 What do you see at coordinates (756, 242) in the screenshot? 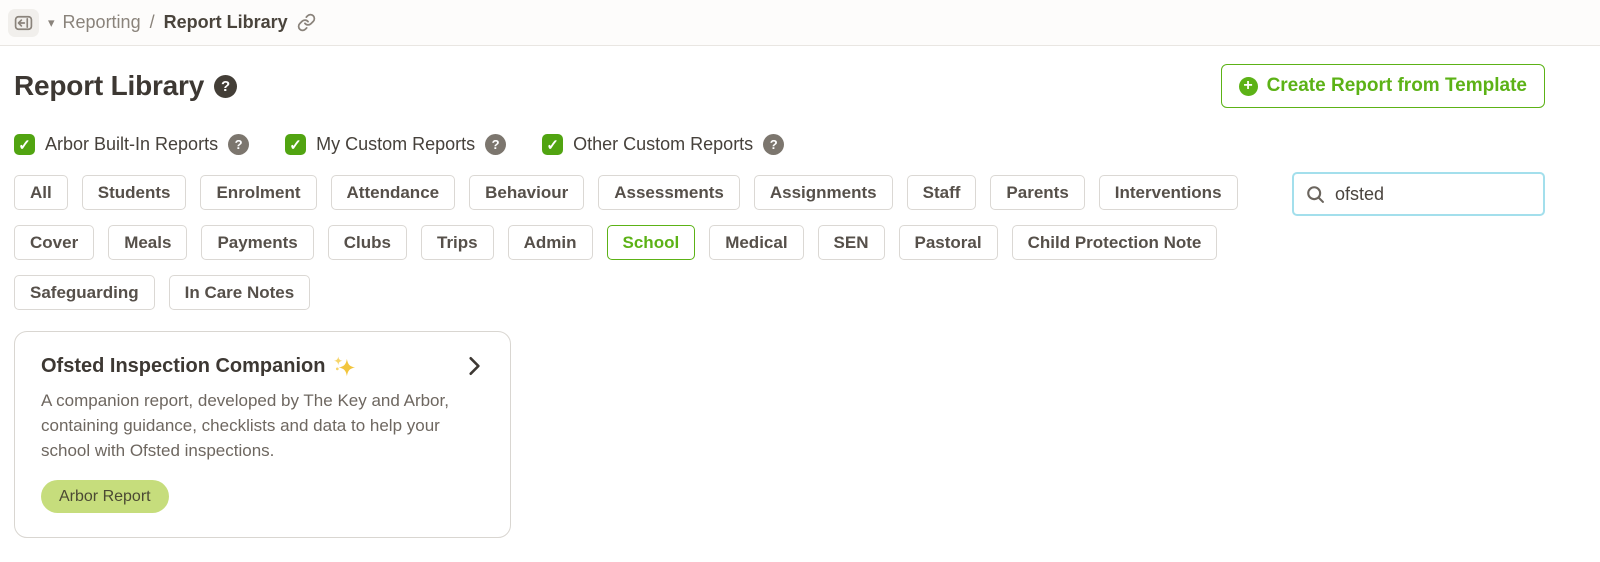
I see `category-chip-medical: Medical` at bounding box center [756, 242].